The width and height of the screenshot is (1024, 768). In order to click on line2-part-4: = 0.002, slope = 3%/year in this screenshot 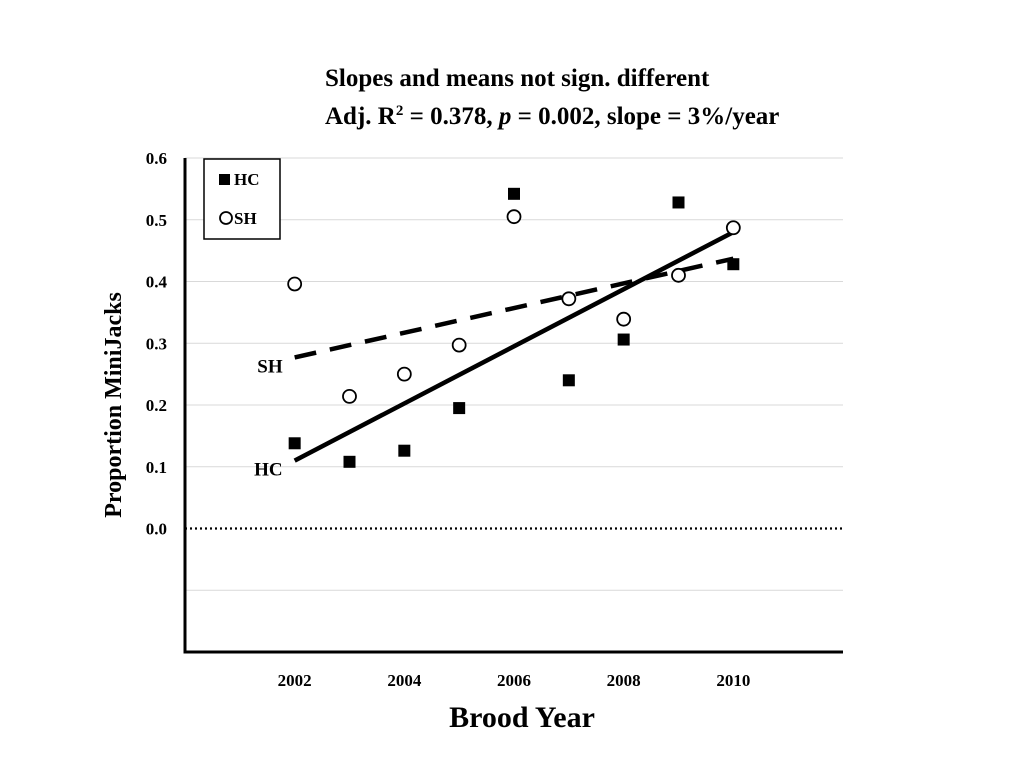, I will do `click(645, 116)`.